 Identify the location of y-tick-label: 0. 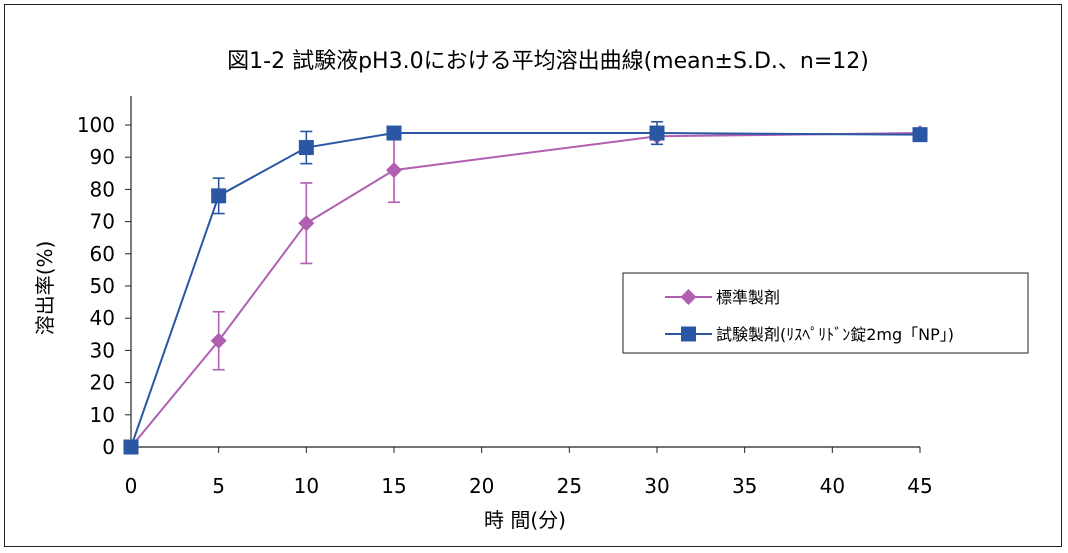
(108, 447).